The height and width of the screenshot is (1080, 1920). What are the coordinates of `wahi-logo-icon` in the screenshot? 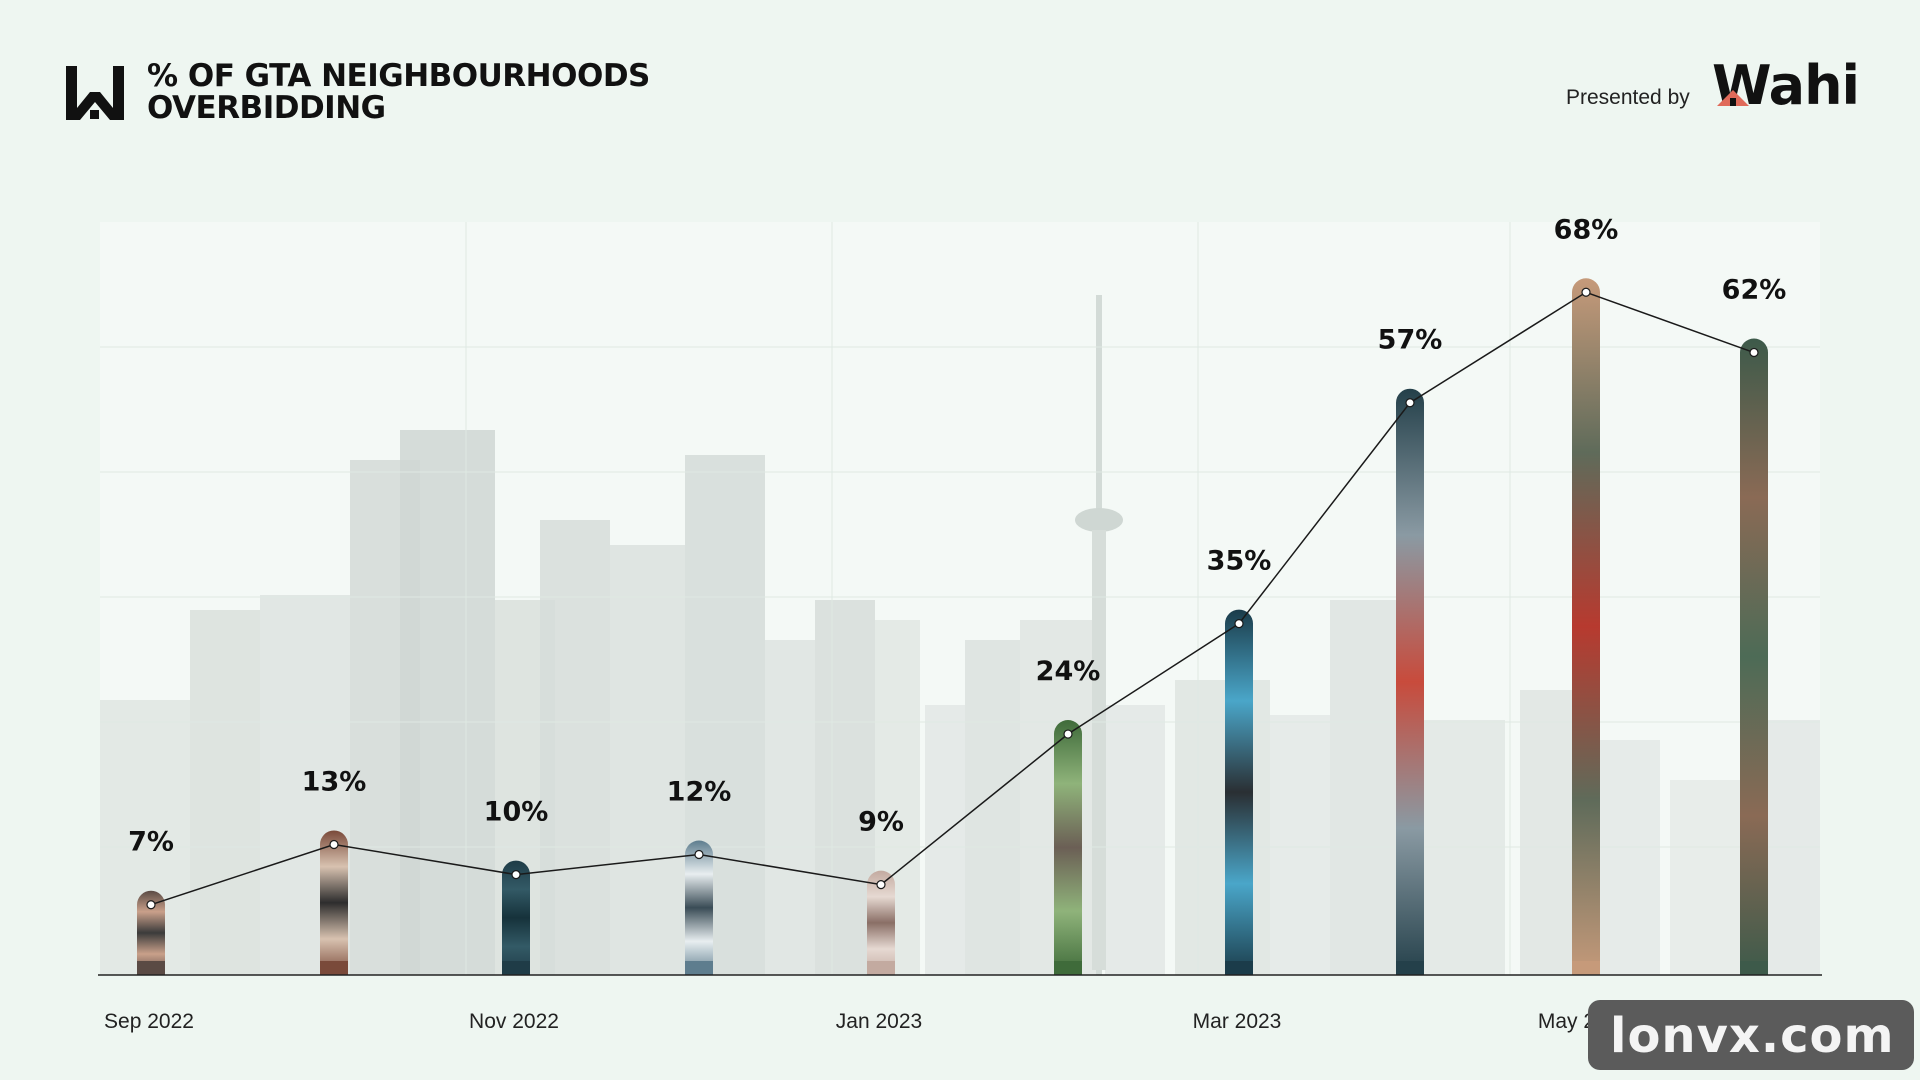 It's located at (95, 93).